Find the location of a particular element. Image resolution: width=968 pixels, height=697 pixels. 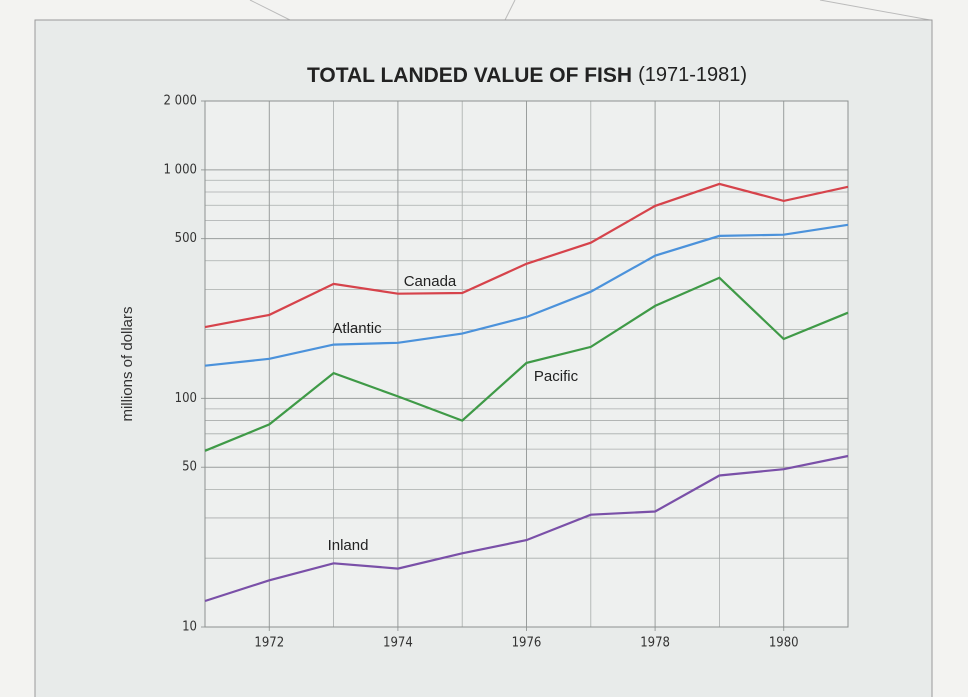

x-tick-label: 1978 is located at coordinates (655, 643).